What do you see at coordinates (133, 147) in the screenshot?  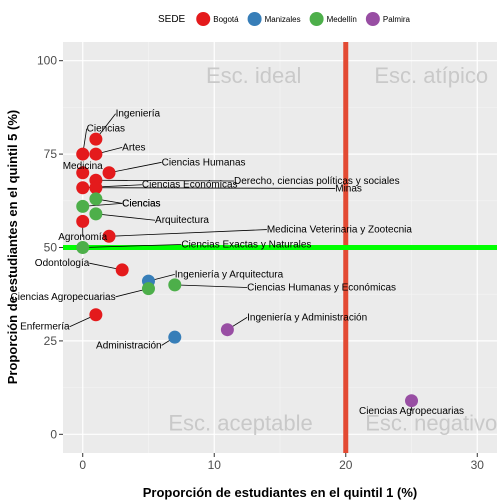 I see `point-label: Artes` at bounding box center [133, 147].